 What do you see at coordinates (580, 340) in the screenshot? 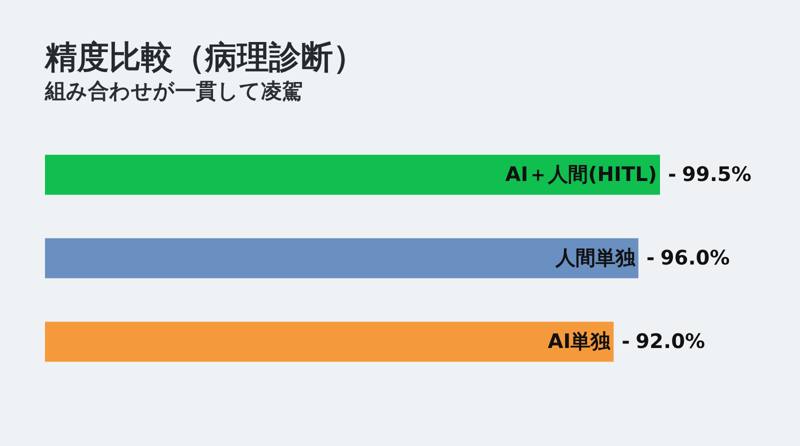
I see `y-tick-label: AI単独` at bounding box center [580, 340].